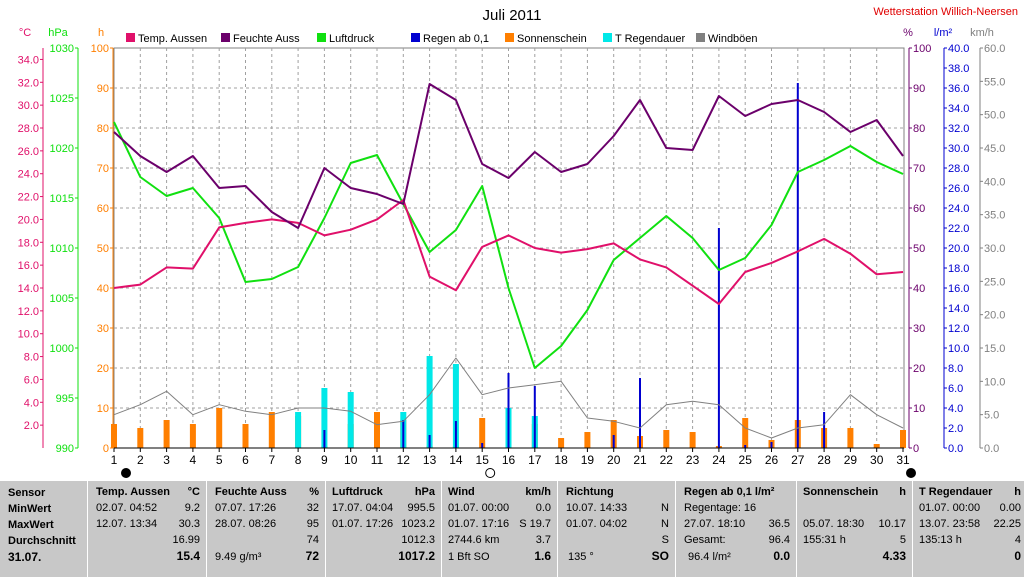 Image resolution: width=1024 pixels, height=577 pixels. Describe the element at coordinates (271, 460) in the screenshot. I see `x-tick-label: 7` at that location.